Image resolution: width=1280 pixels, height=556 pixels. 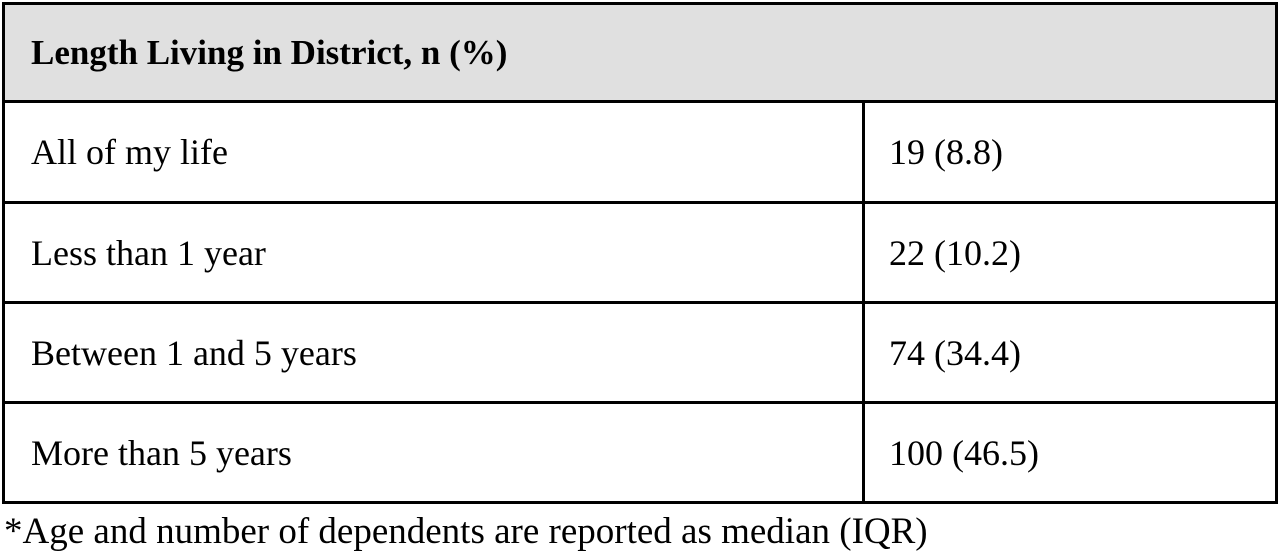 What do you see at coordinates (435, 352) in the screenshot?
I see `row-label: Between 1 and 5 years` at bounding box center [435, 352].